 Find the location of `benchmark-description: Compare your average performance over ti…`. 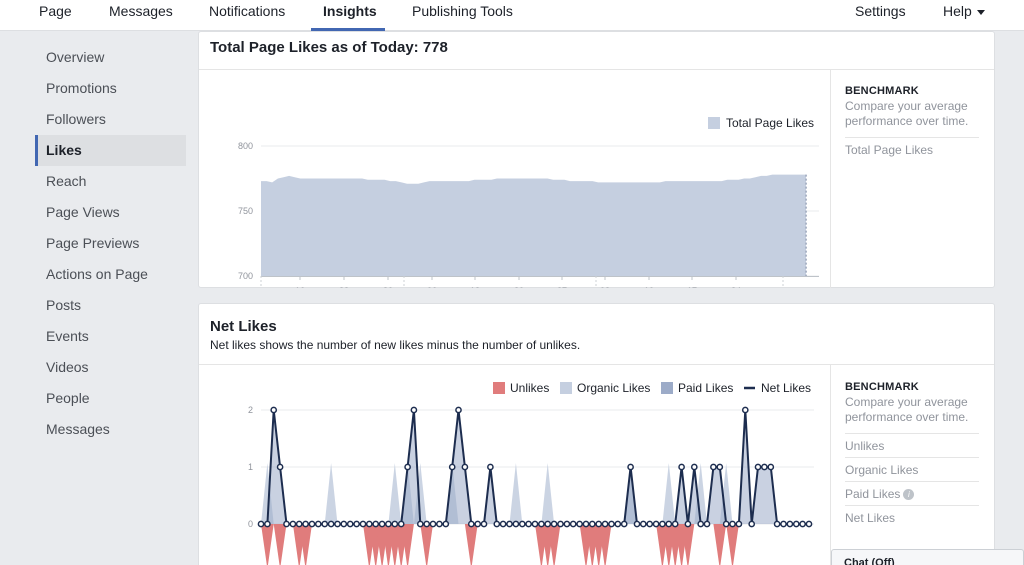

benchmark-description: Compare your average performance over ti… is located at coordinates (907, 113).